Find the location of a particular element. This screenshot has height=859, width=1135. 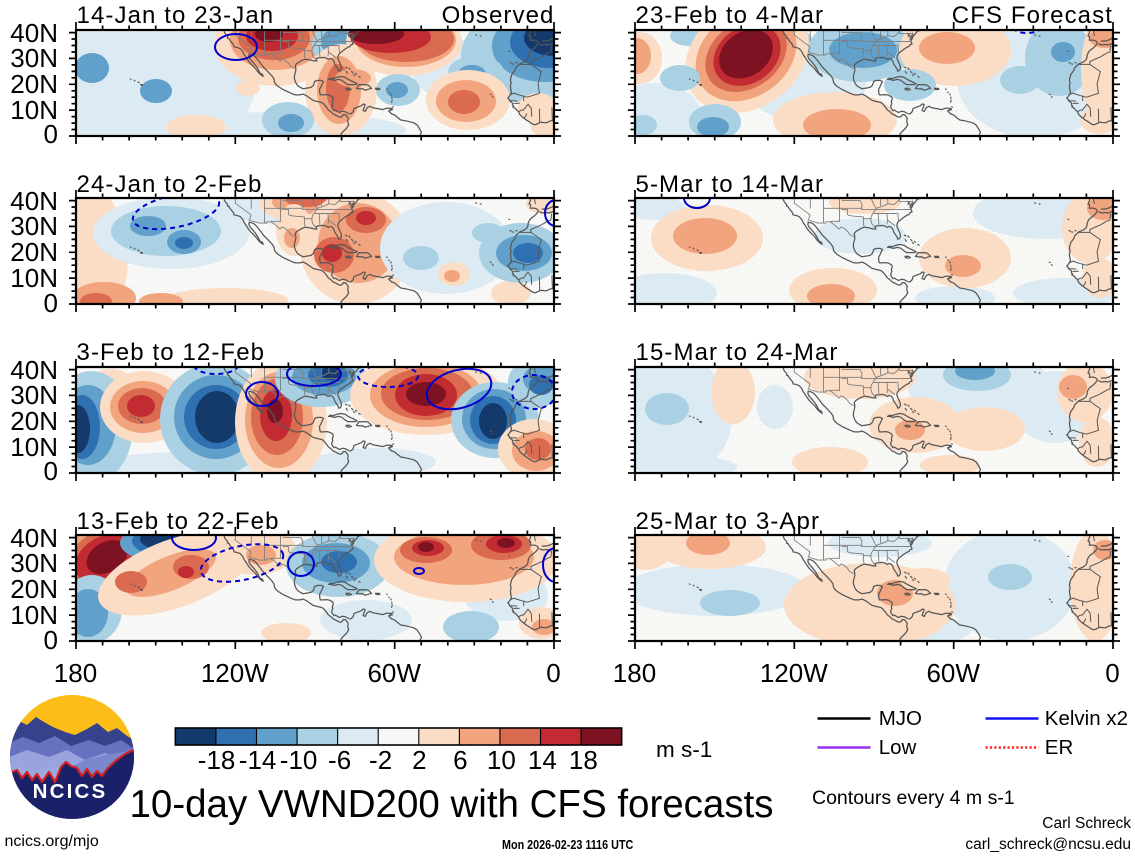

svg-text: NCICS is located at coordinates (70, 791).